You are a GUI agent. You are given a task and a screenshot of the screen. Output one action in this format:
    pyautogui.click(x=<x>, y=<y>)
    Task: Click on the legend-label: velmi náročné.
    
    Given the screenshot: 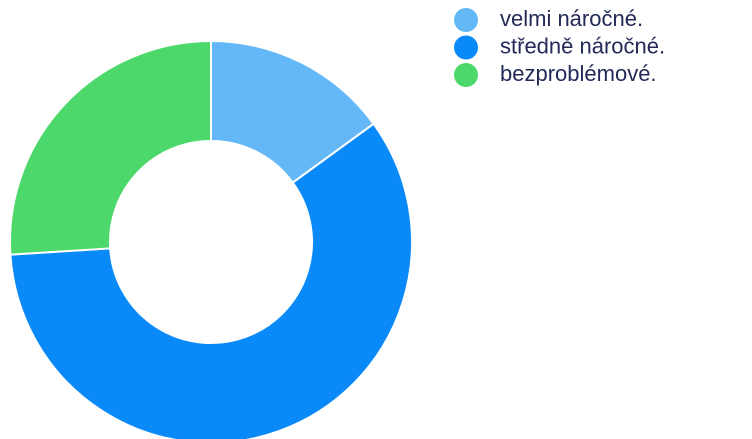 What is the action you would take?
    pyautogui.click(x=571, y=18)
    